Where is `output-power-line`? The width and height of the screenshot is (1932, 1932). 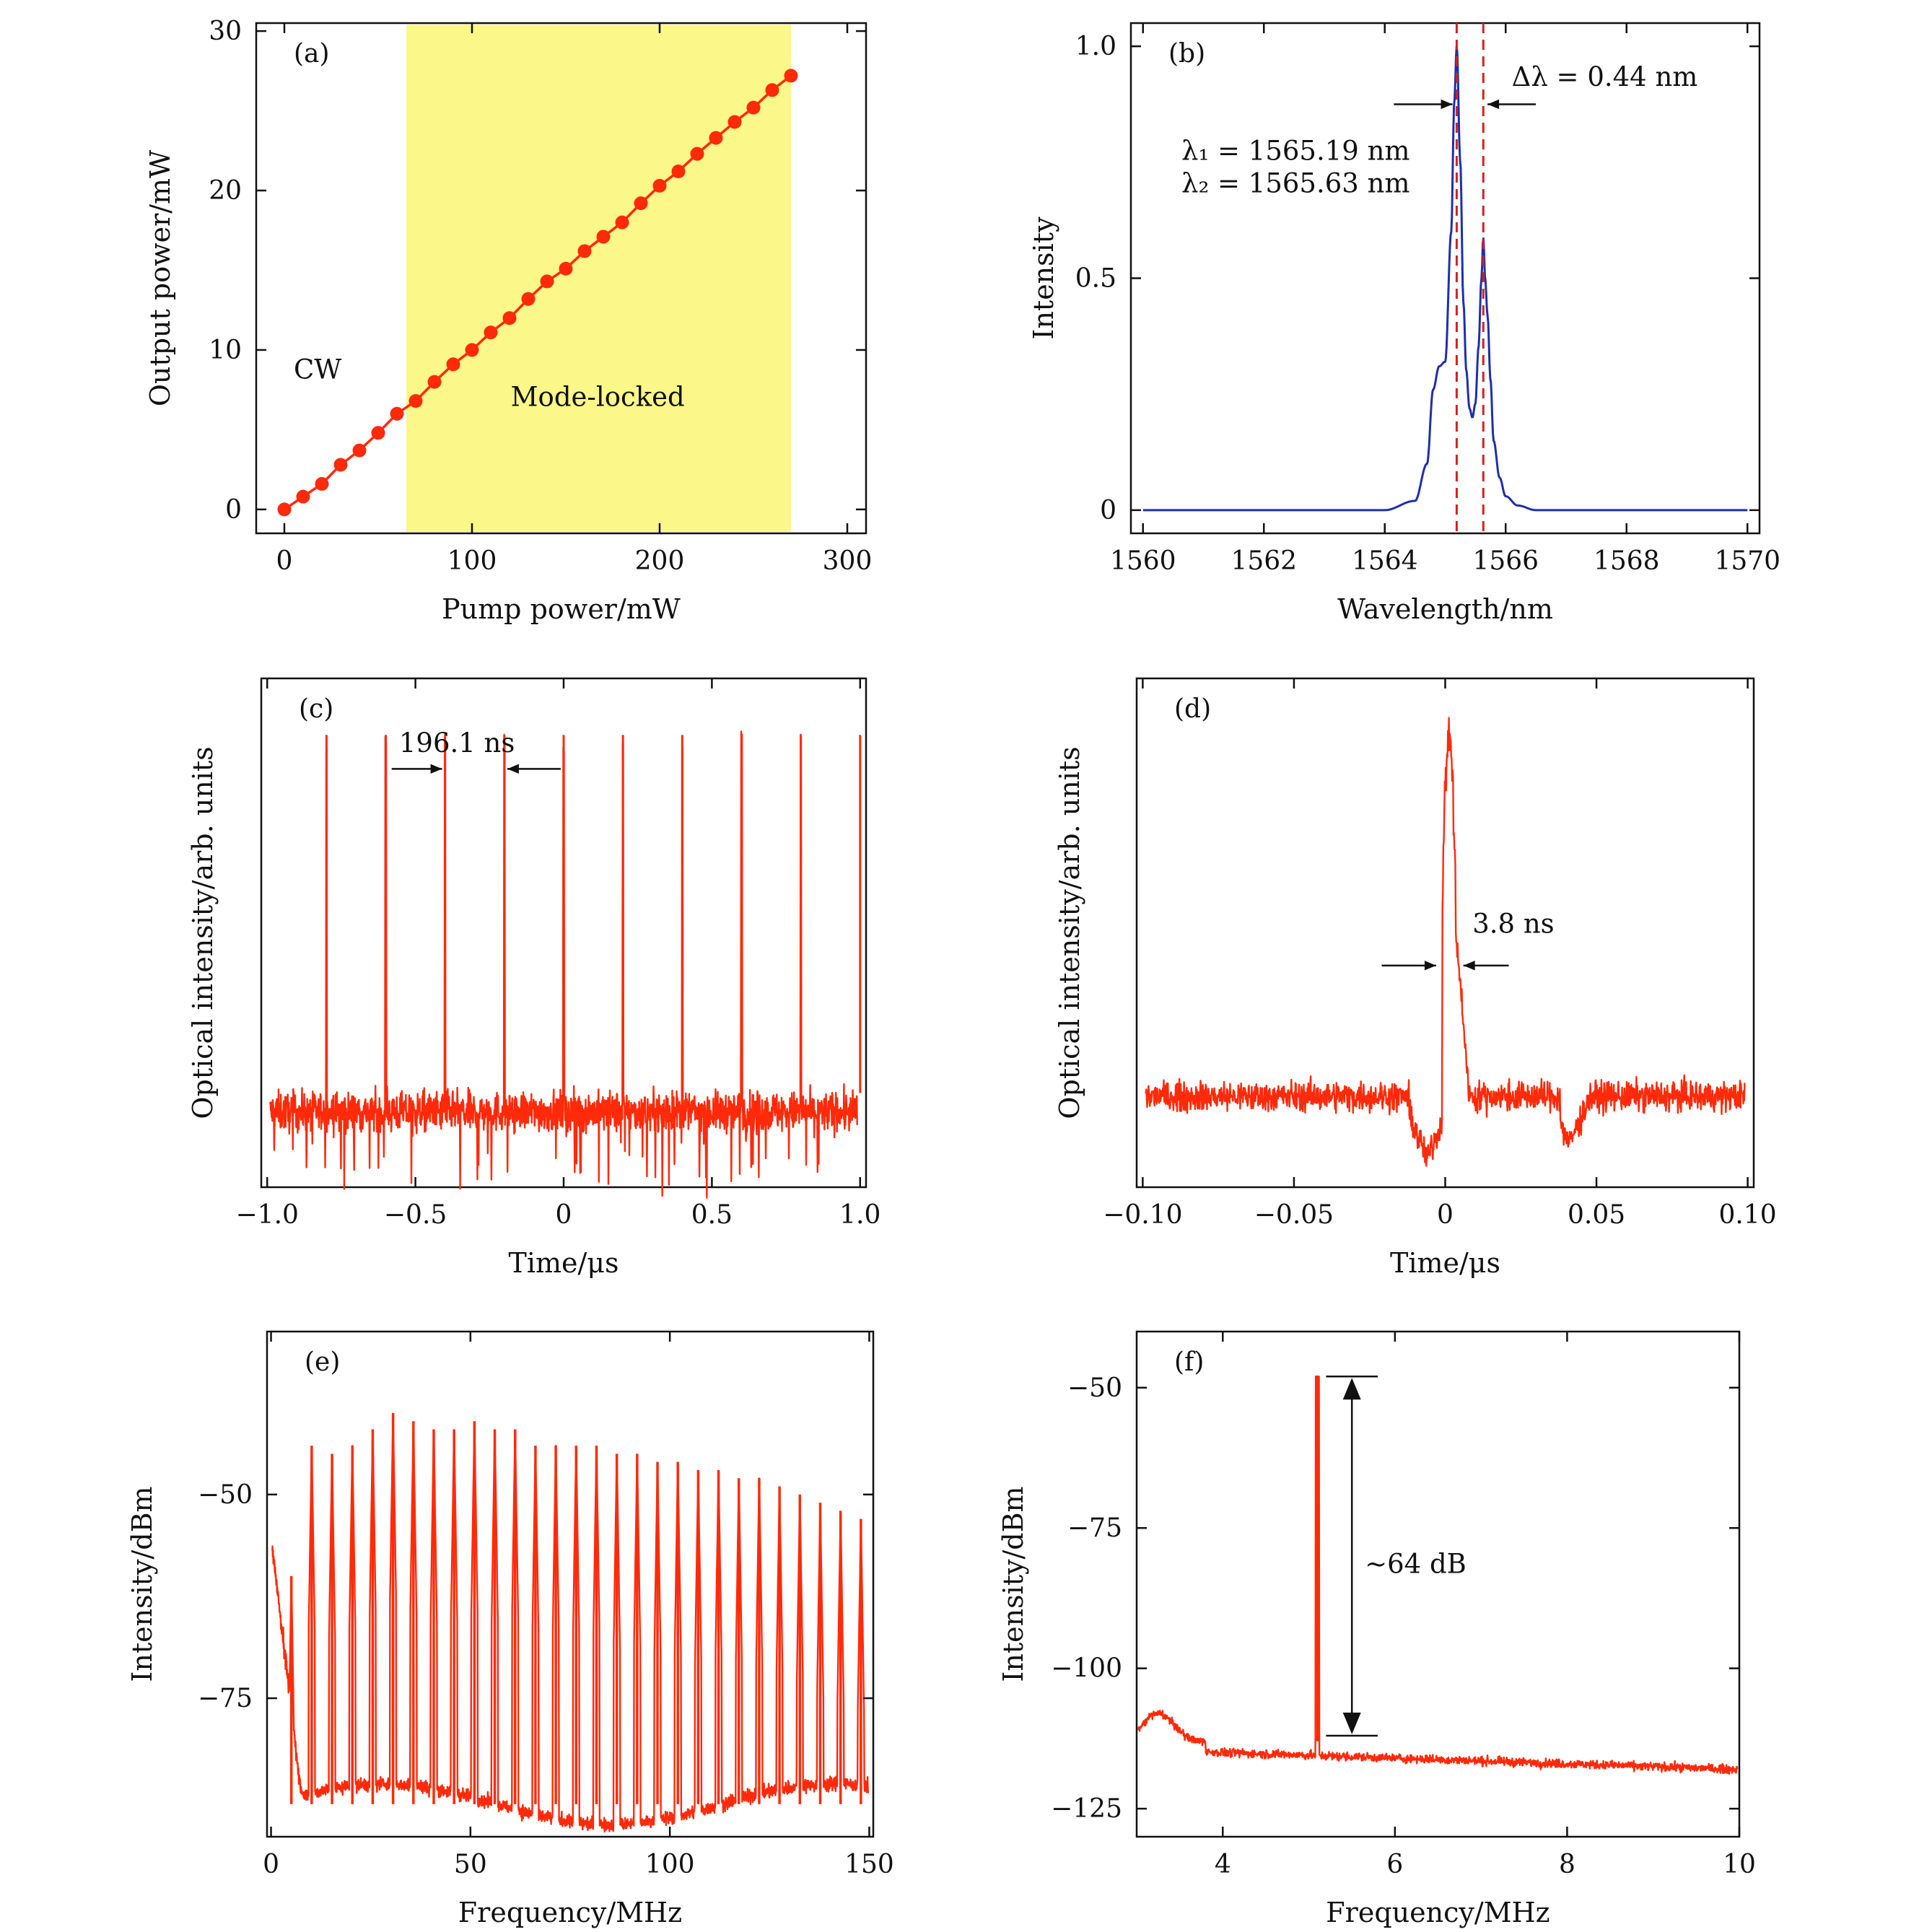 output-power-line is located at coordinates (538, 292).